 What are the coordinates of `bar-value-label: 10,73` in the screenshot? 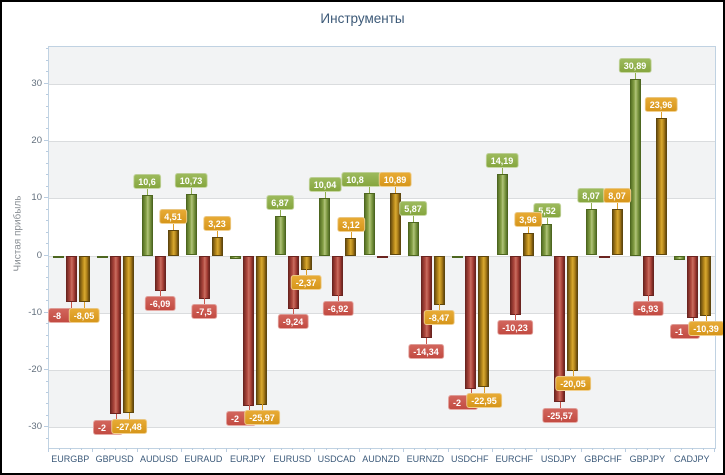 It's located at (191, 180).